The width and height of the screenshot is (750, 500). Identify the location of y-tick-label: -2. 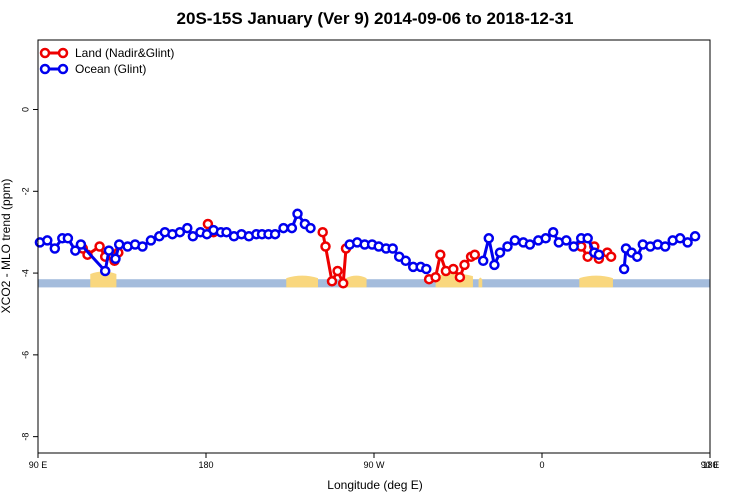
(25, 191).